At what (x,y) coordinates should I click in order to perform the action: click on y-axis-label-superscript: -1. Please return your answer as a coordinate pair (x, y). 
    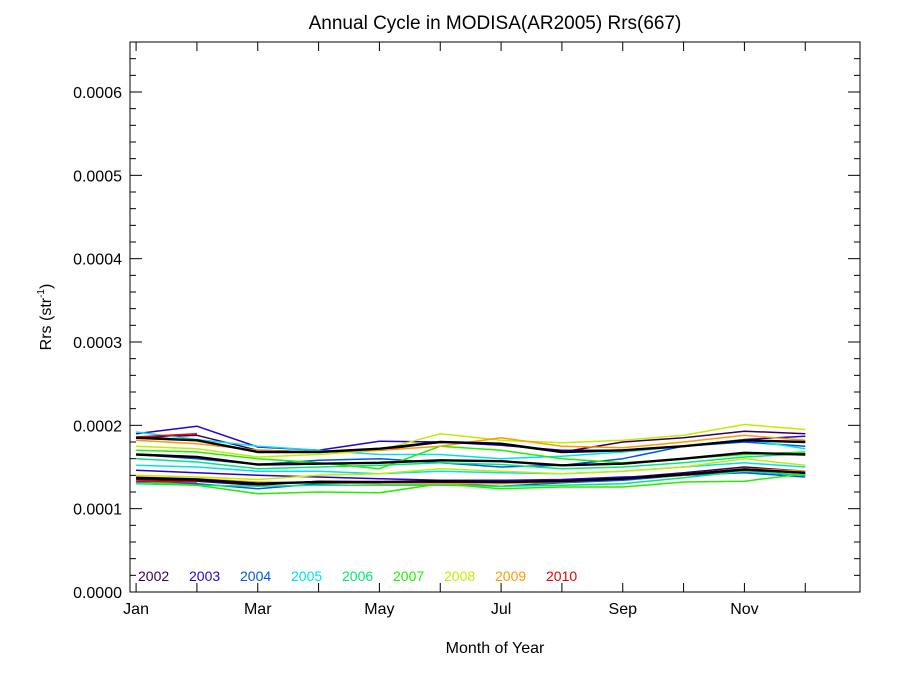
    Looking at the image, I should click on (41, 293).